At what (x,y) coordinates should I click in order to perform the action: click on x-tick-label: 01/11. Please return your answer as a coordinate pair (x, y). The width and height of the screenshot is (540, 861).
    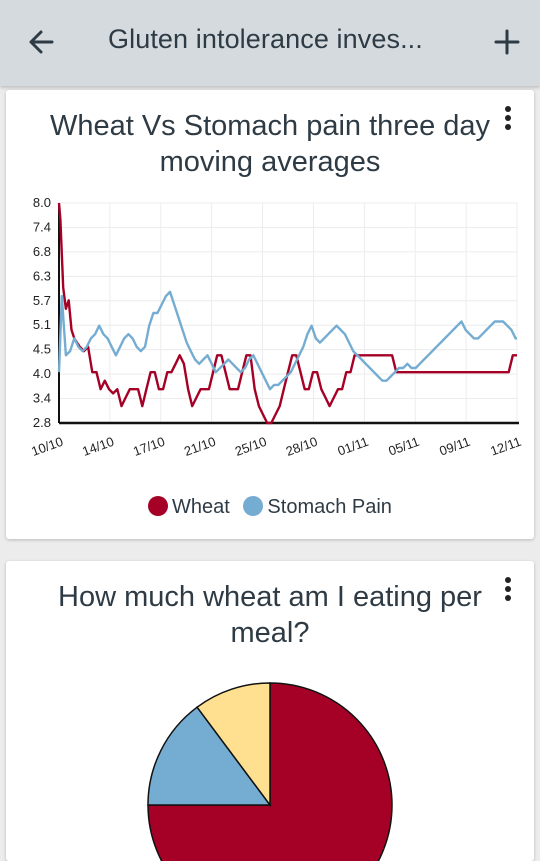
    Looking at the image, I should click on (353, 446).